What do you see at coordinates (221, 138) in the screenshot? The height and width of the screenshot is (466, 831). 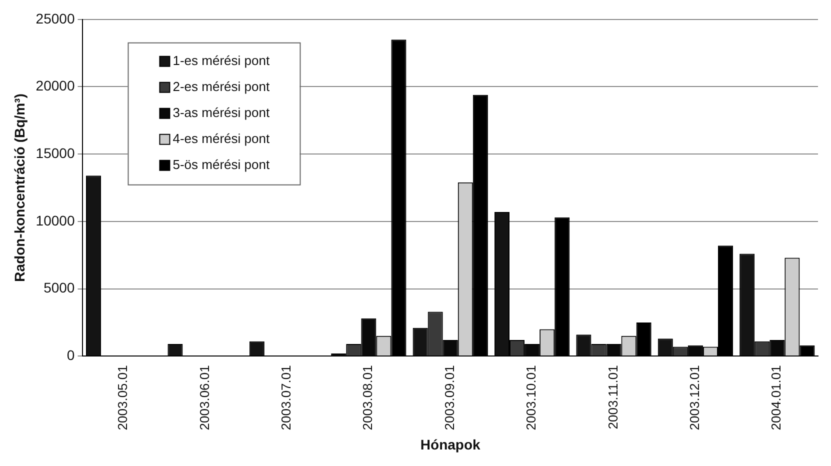 I see `legend-label: 4-es mérési pont` at bounding box center [221, 138].